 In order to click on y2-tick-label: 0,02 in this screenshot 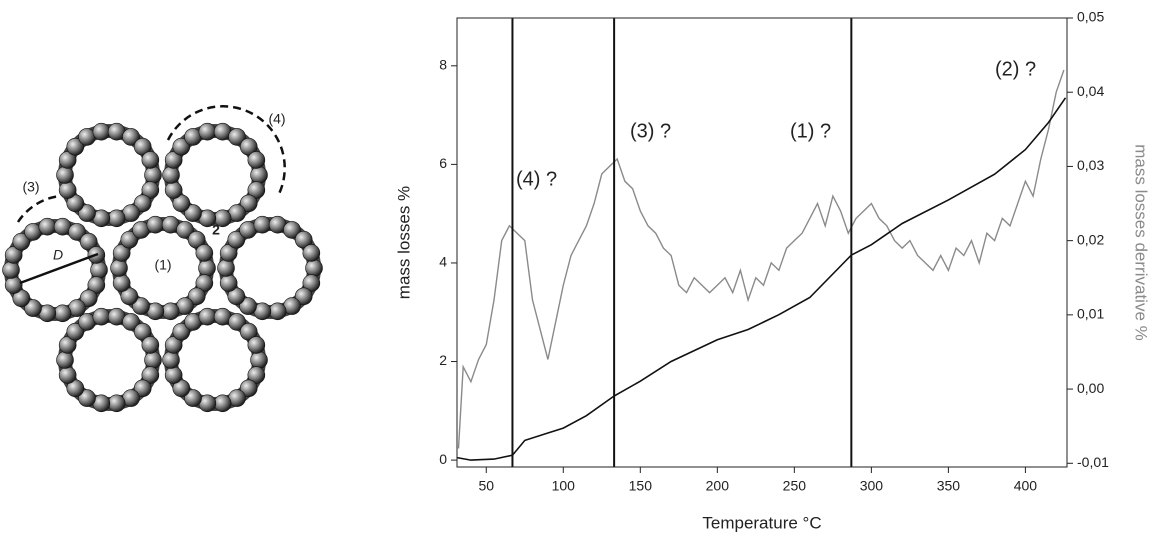, I will do `click(1090, 239)`.